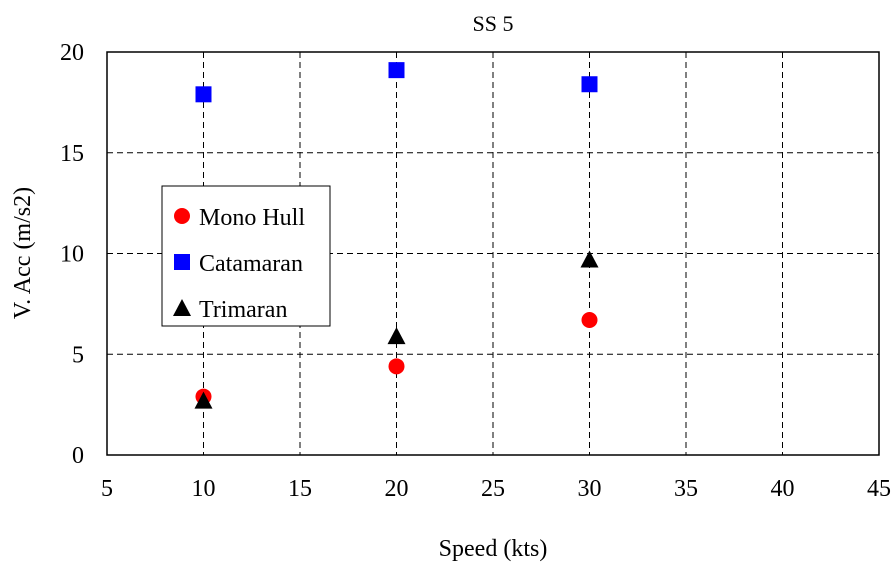 The width and height of the screenshot is (896, 568). What do you see at coordinates (23, 253) in the screenshot?
I see `y-axis-title: V. Acc (m/s2)` at bounding box center [23, 253].